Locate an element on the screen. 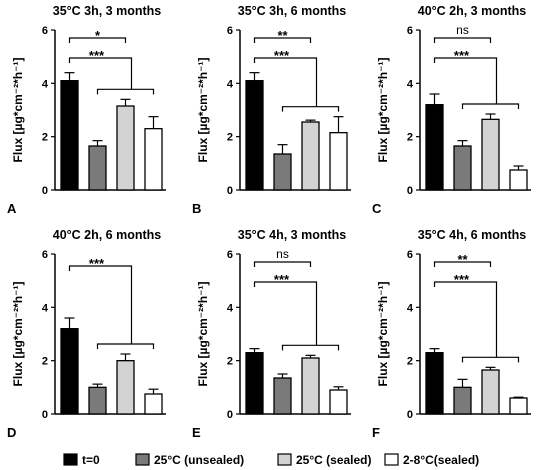 This screenshot has width=550, height=470. panel-title: 35°C 3h, 3 months is located at coordinates (107, 11).